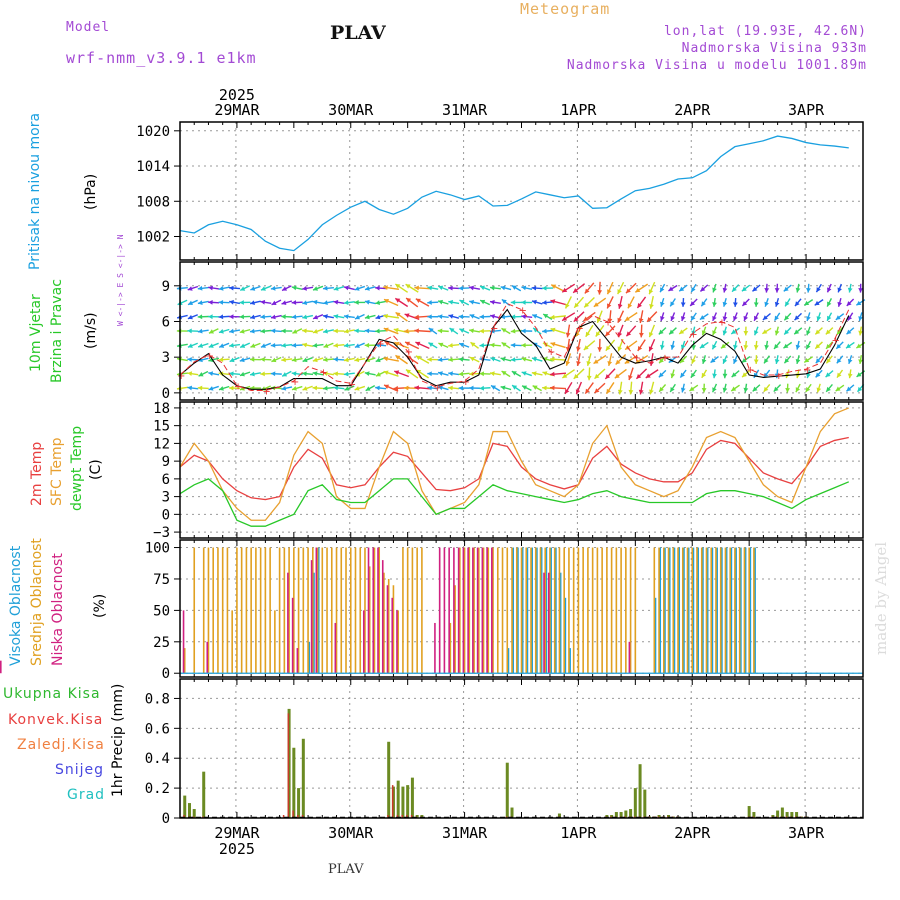 The height and width of the screenshot is (900, 900). Describe the element at coordinates (465, 110) in the screenshot. I see `top-date-label: 31MAR` at that location.